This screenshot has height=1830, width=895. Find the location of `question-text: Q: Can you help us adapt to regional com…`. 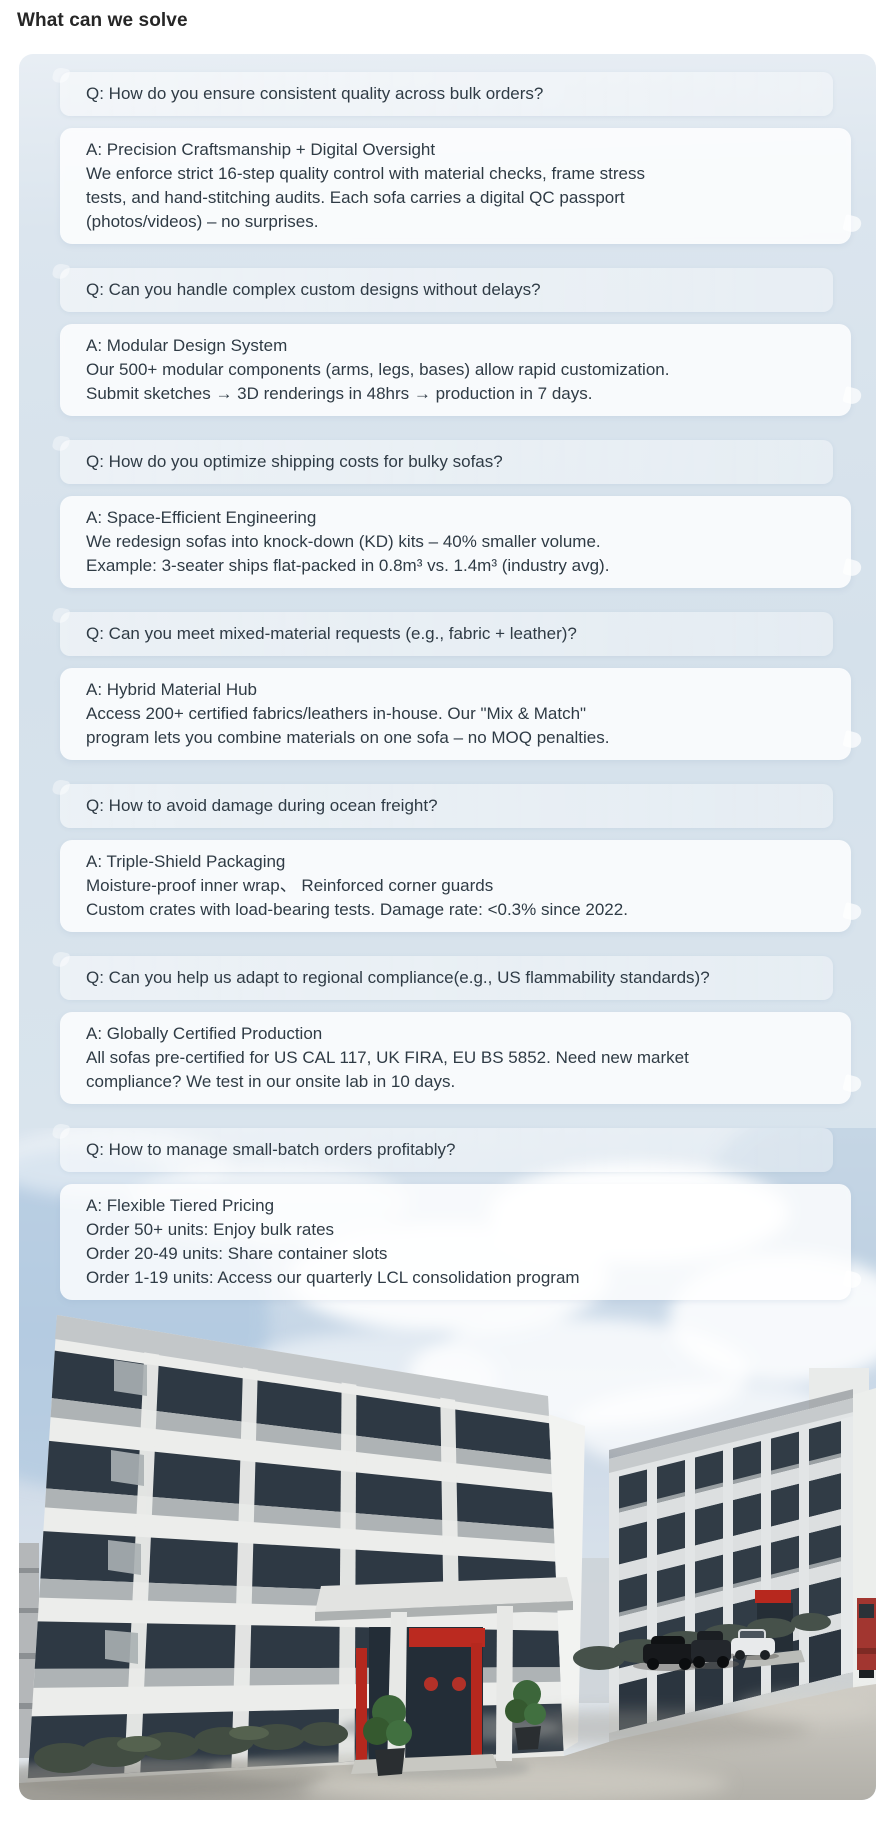

question-text: Q: Can you help us adapt to regional com… is located at coordinates (398, 977).